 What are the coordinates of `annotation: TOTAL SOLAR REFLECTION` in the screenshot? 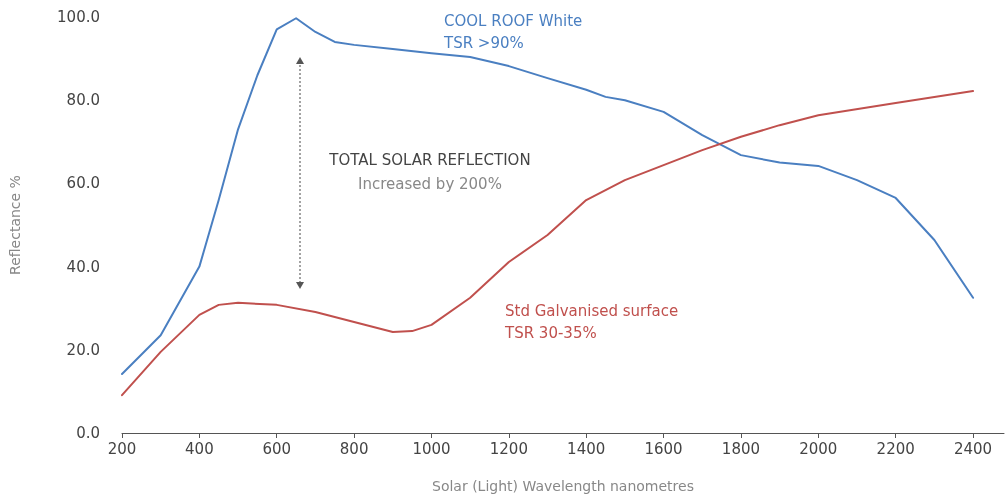 It's located at (429, 159).